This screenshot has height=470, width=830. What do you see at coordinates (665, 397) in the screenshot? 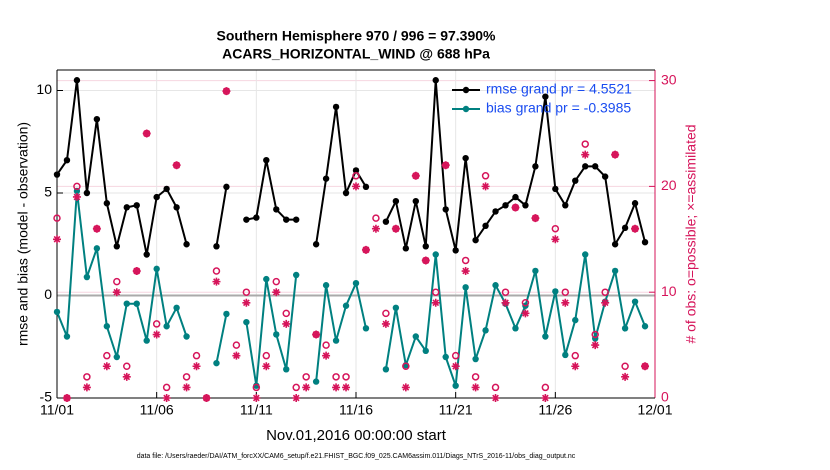
I see `y2-tick-label: 0` at bounding box center [665, 397].